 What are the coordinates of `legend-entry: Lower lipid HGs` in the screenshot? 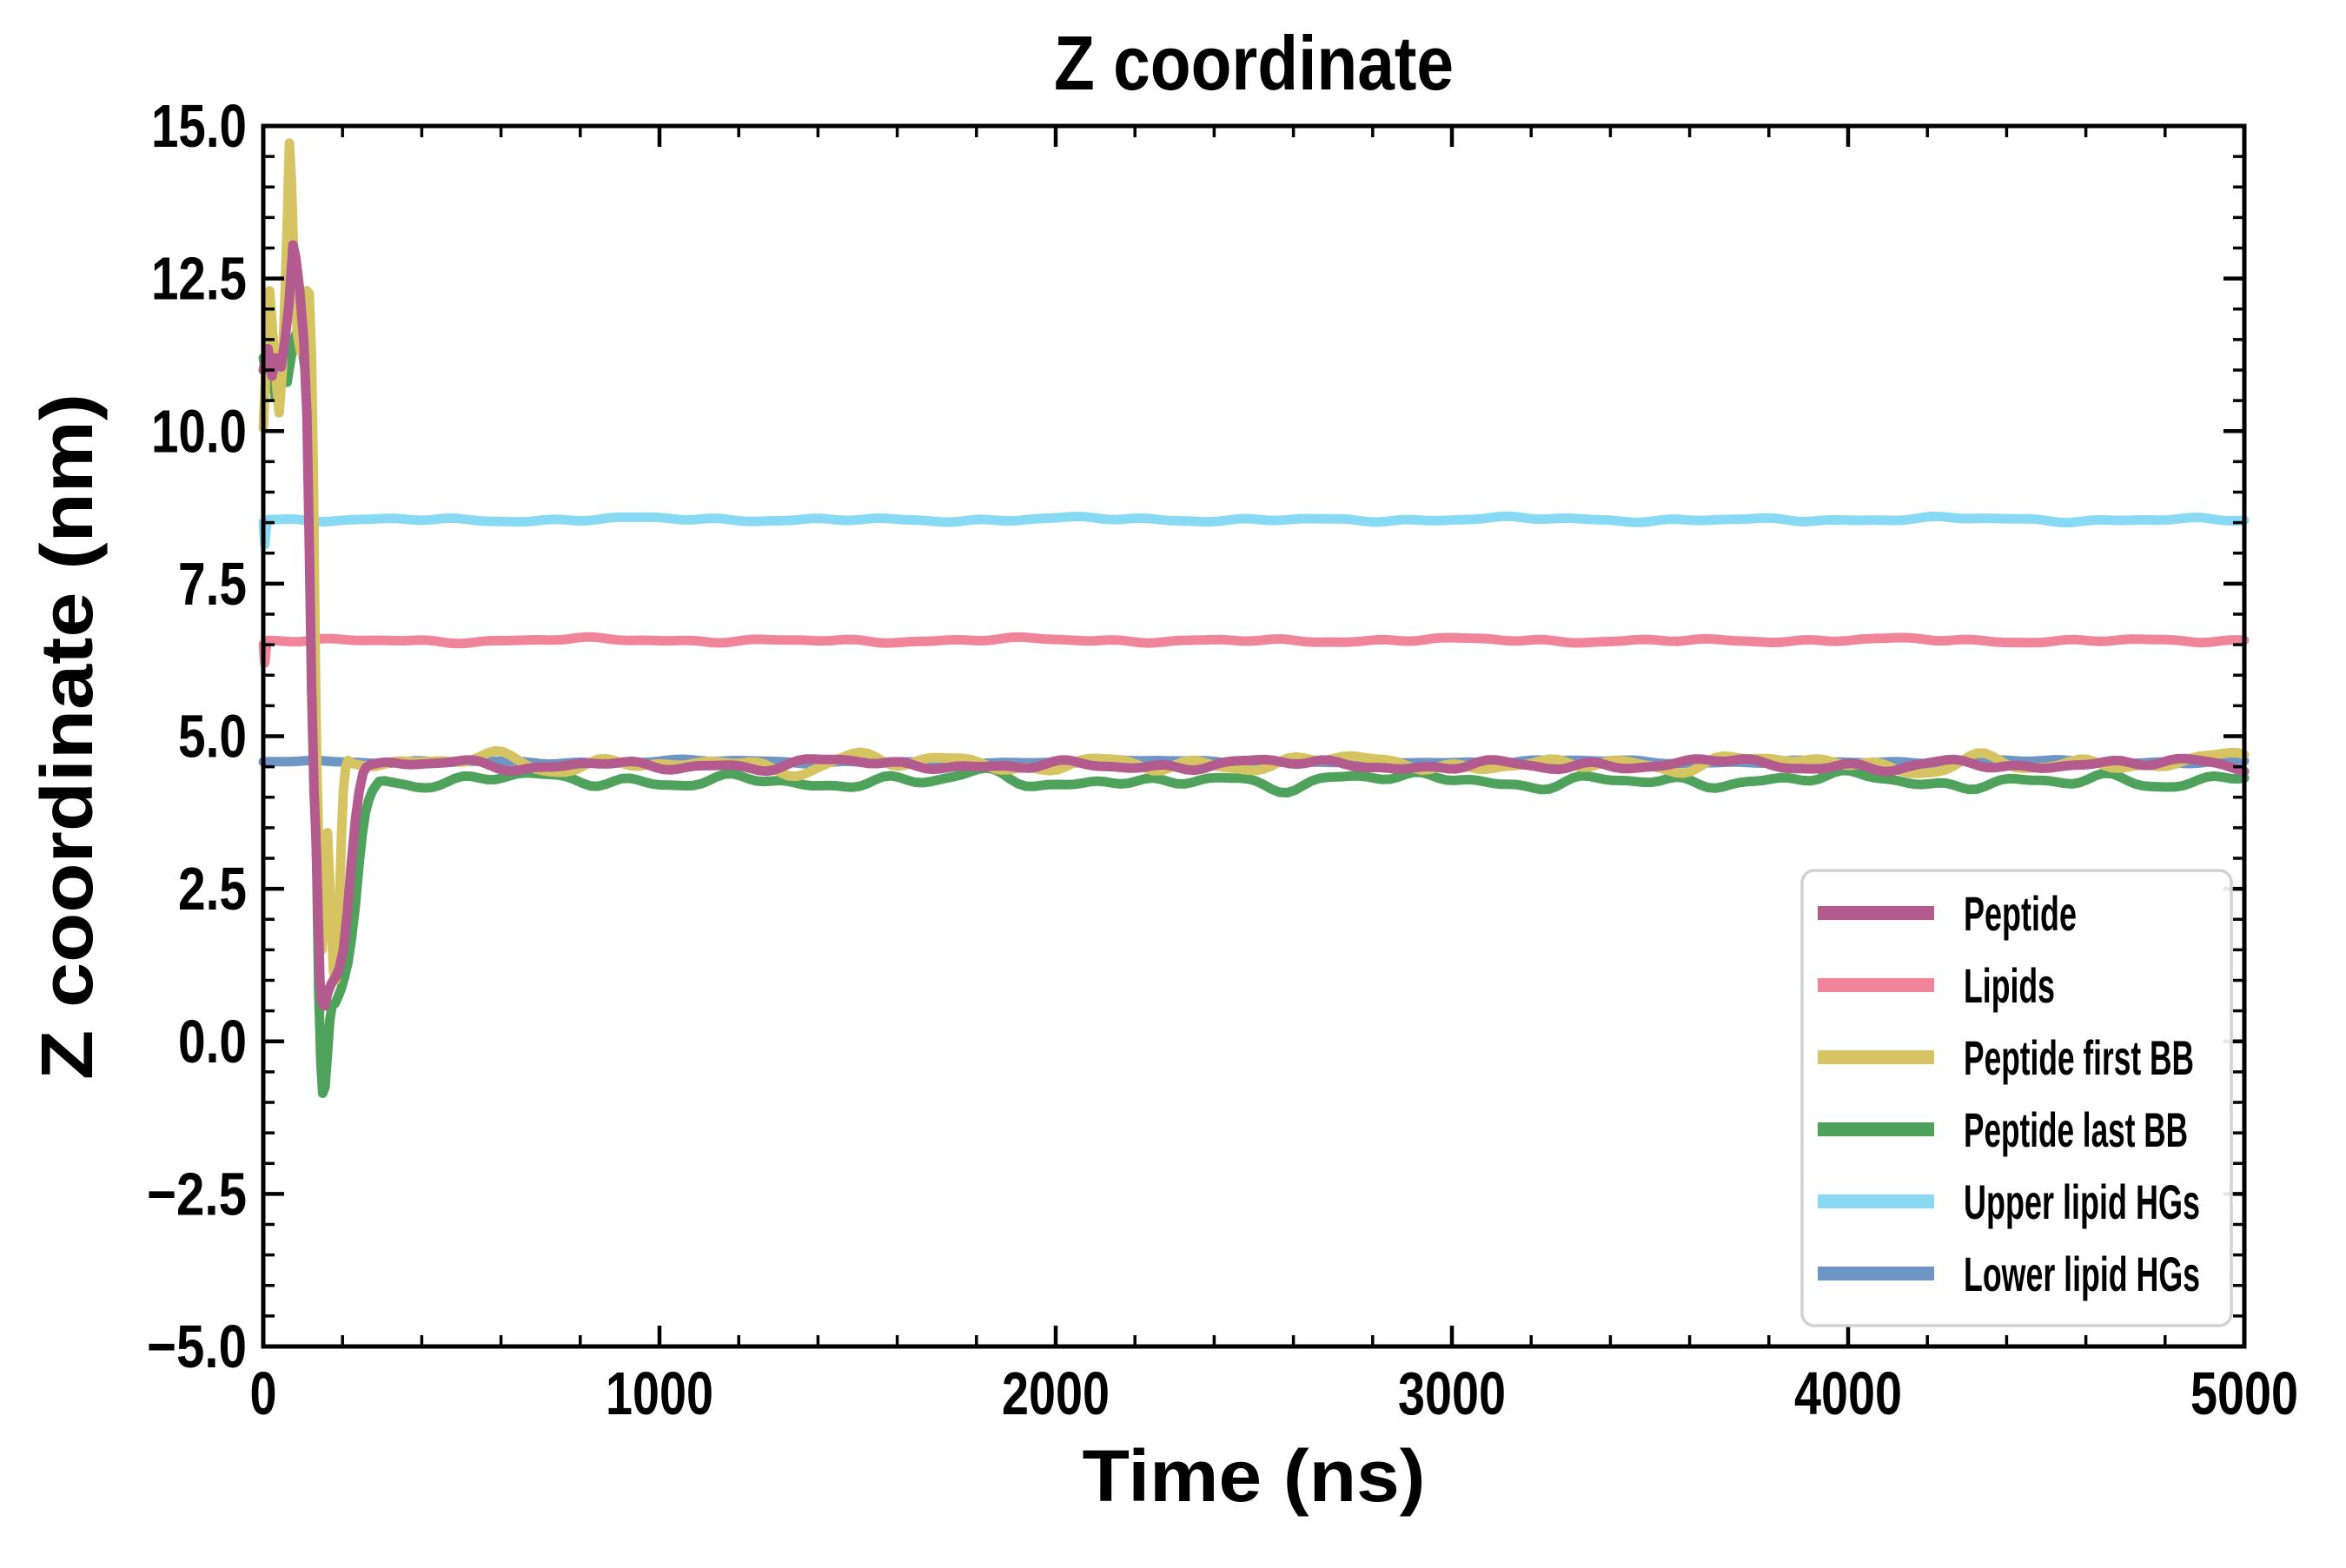 It's located at (2009, 1274).